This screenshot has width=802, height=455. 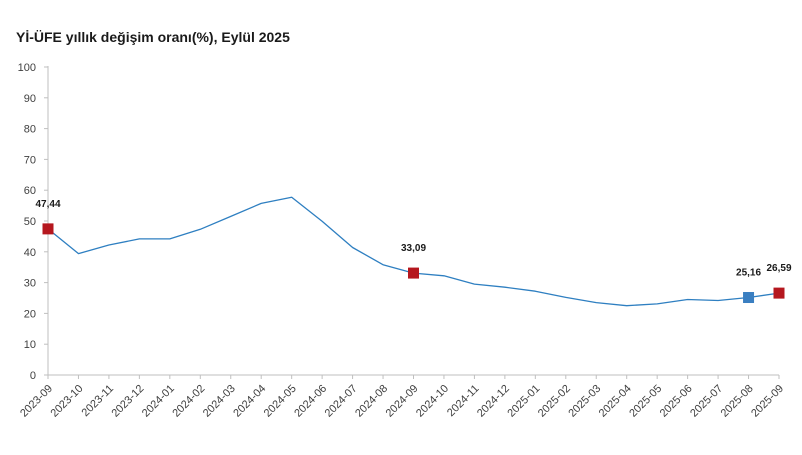 What do you see at coordinates (402, 401) in the screenshot?
I see `x-tick-label: 2024-09` at bounding box center [402, 401].